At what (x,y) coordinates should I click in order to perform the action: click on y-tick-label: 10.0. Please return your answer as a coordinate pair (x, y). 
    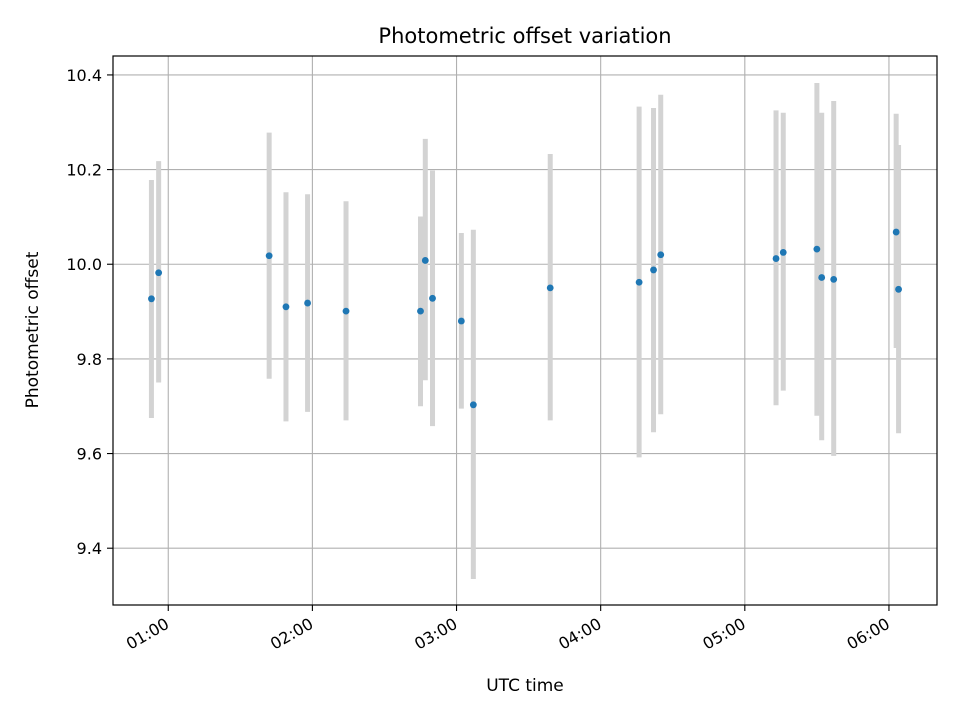
    Looking at the image, I should click on (84, 264).